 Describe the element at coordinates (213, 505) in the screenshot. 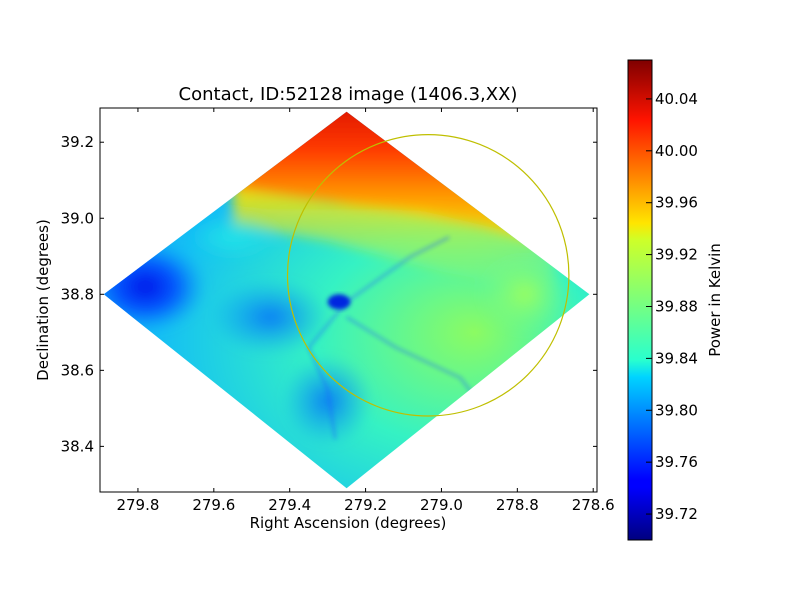

I see `x-tick-label: 279.6` at that location.